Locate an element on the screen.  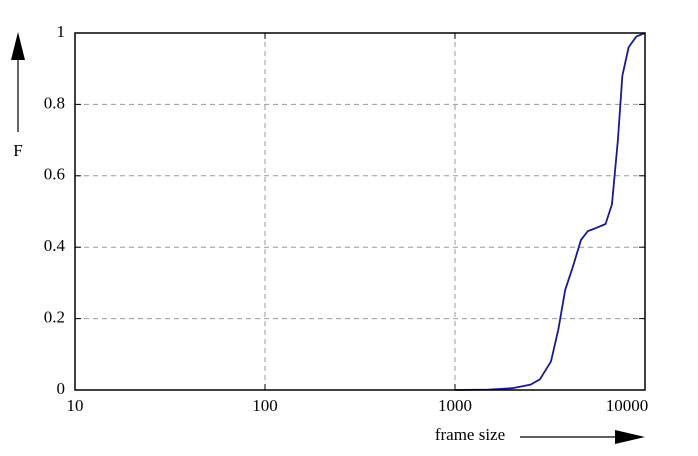
y-tick-label: 1 is located at coordinates (61, 31).